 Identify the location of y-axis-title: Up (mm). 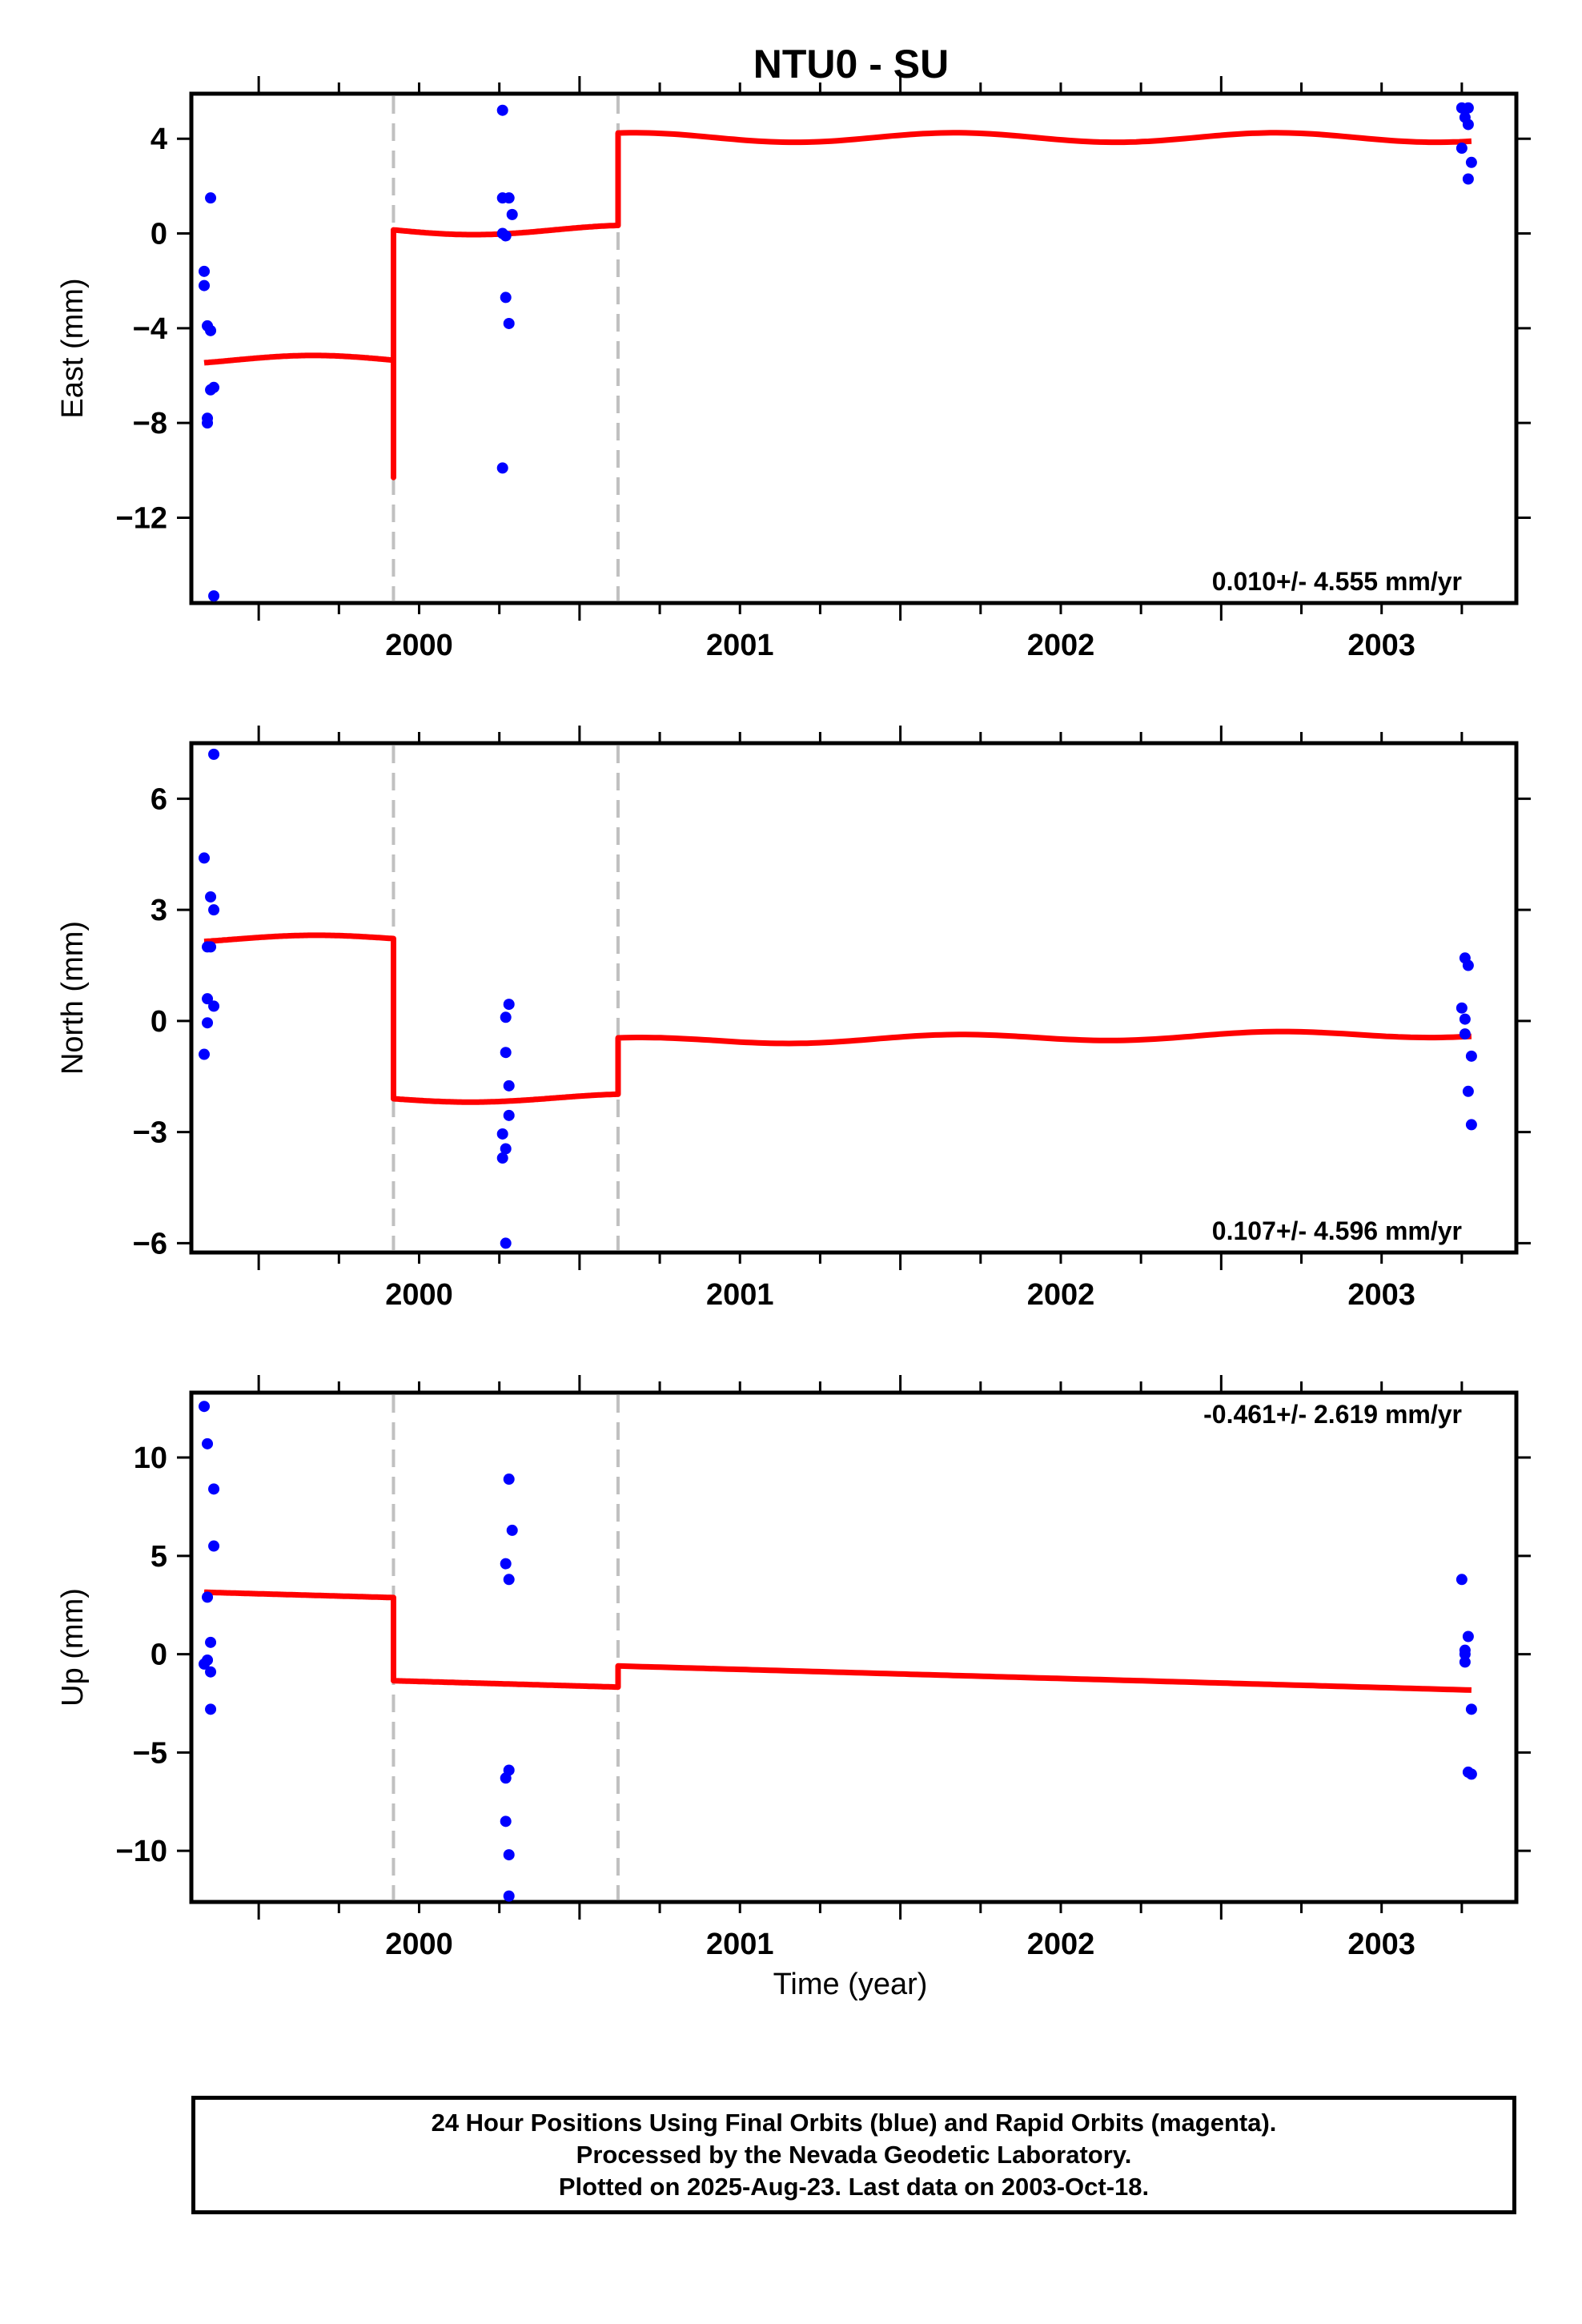
(73, 1647).